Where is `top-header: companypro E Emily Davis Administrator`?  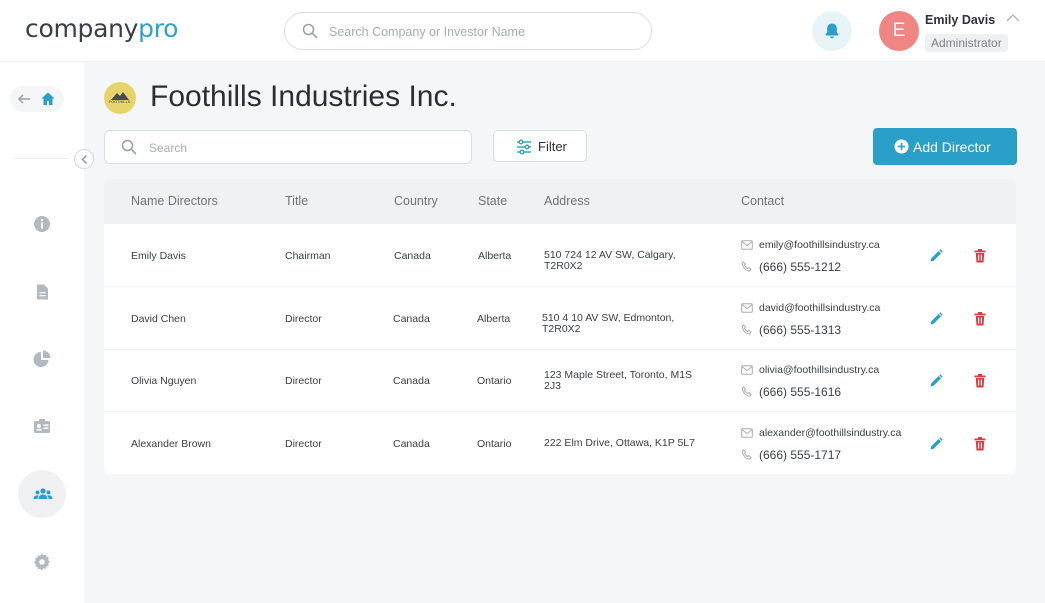
top-header: companypro E Emily Davis Administrator is located at coordinates (522, 31).